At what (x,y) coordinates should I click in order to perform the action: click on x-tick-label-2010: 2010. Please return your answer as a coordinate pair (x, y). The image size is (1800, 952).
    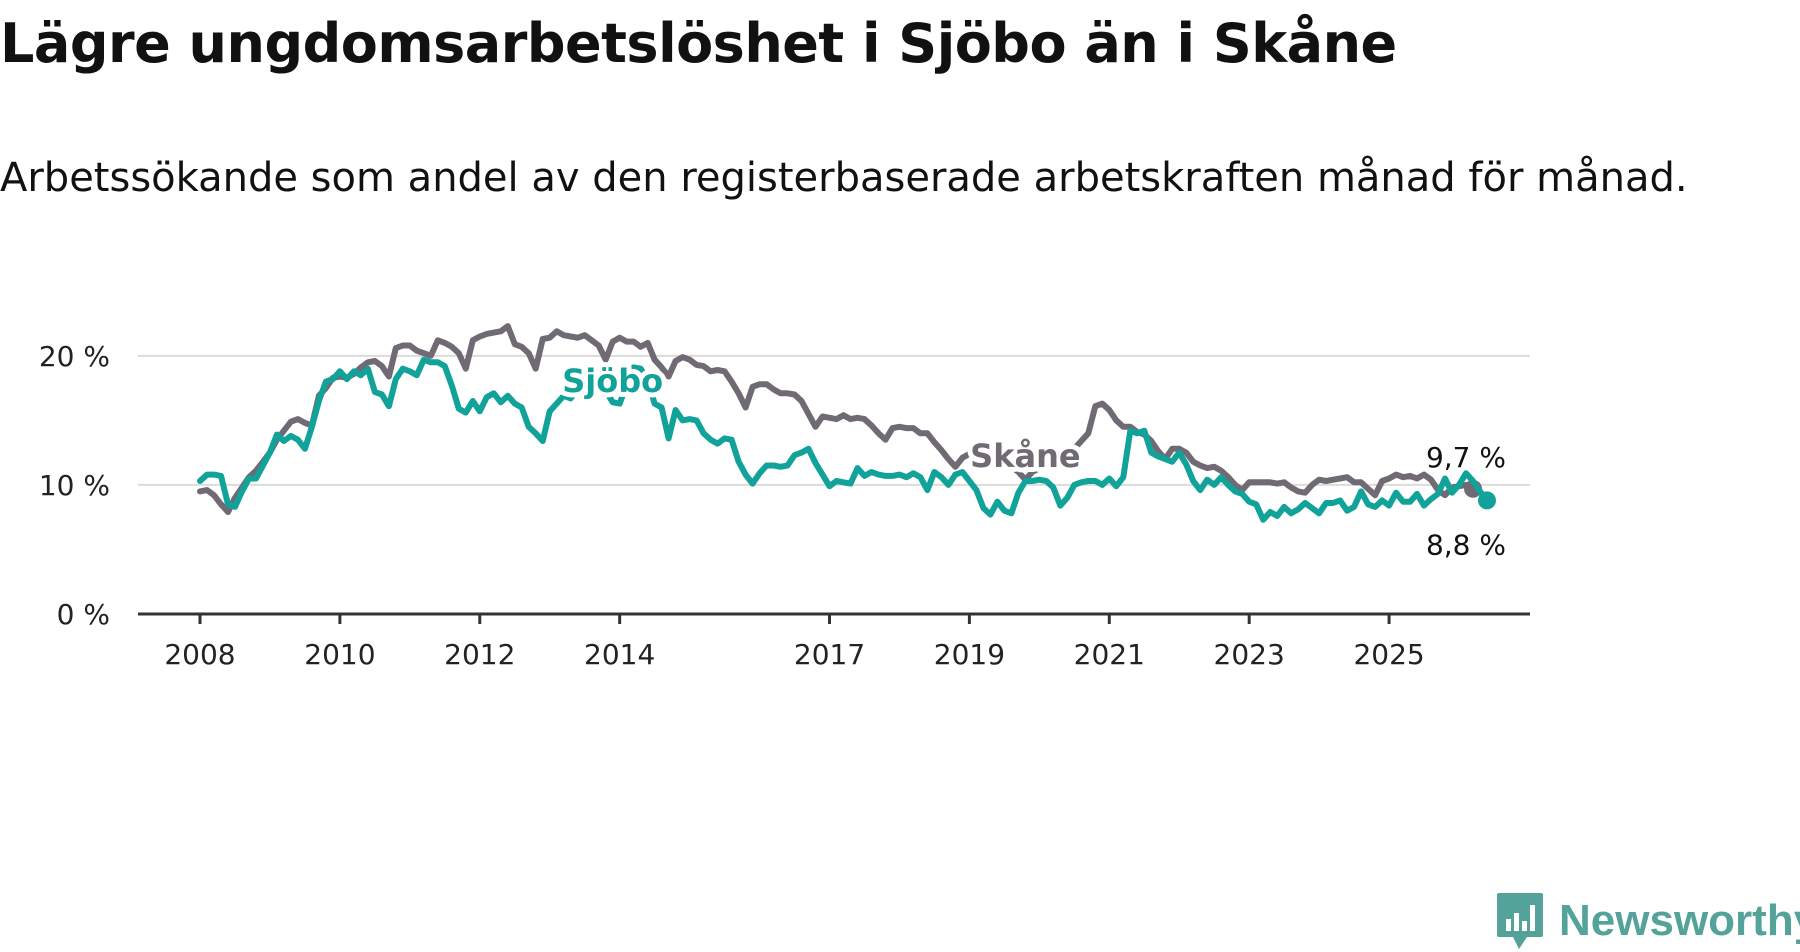
    Looking at the image, I should click on (339, 654).